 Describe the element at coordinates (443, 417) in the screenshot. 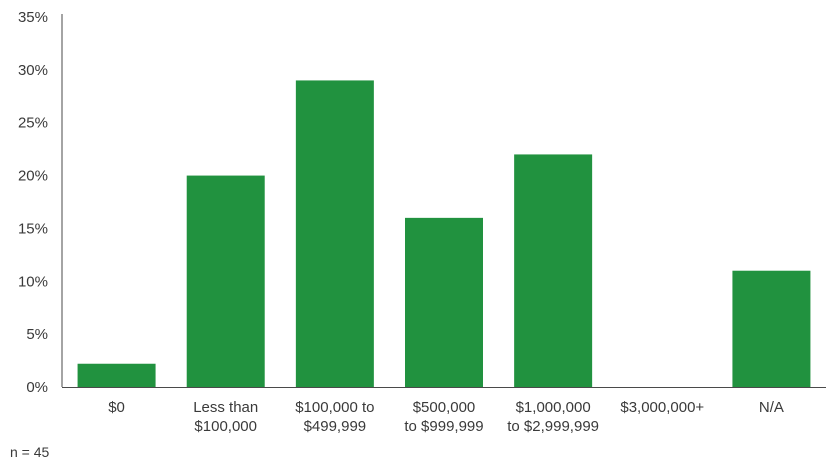

I see `x-category-label: $500,000 to $999,999` at that location.